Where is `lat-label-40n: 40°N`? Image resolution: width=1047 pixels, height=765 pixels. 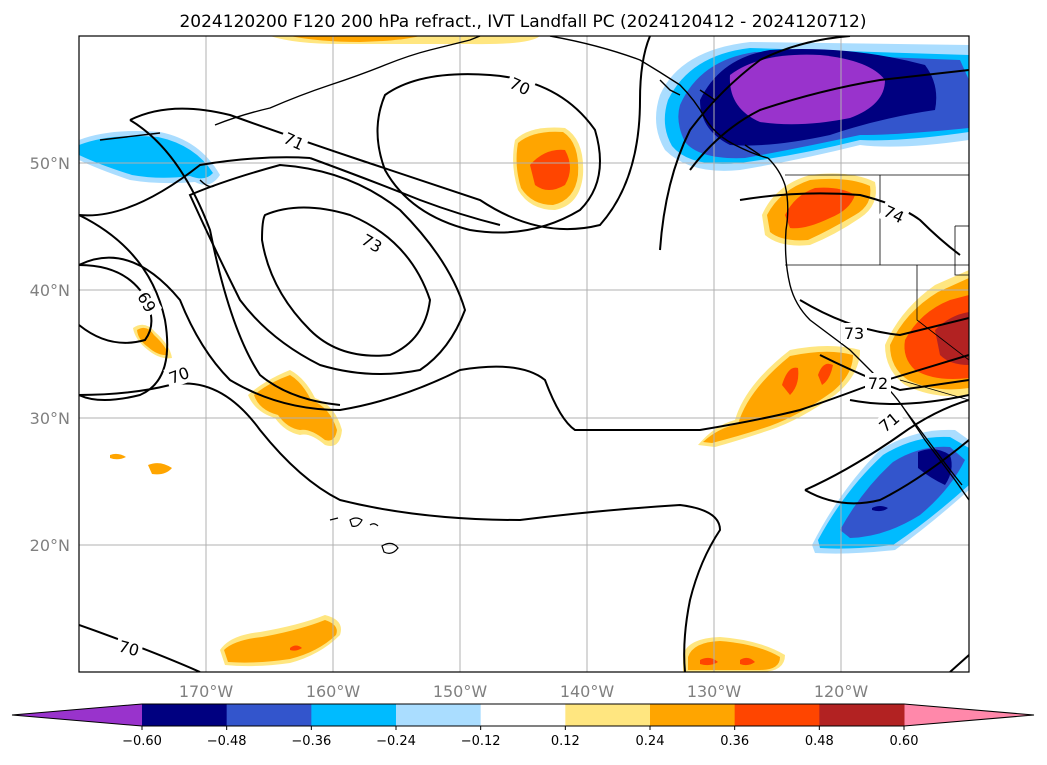 lat-label-40n: 40°N is located at coordinates (50, 290).